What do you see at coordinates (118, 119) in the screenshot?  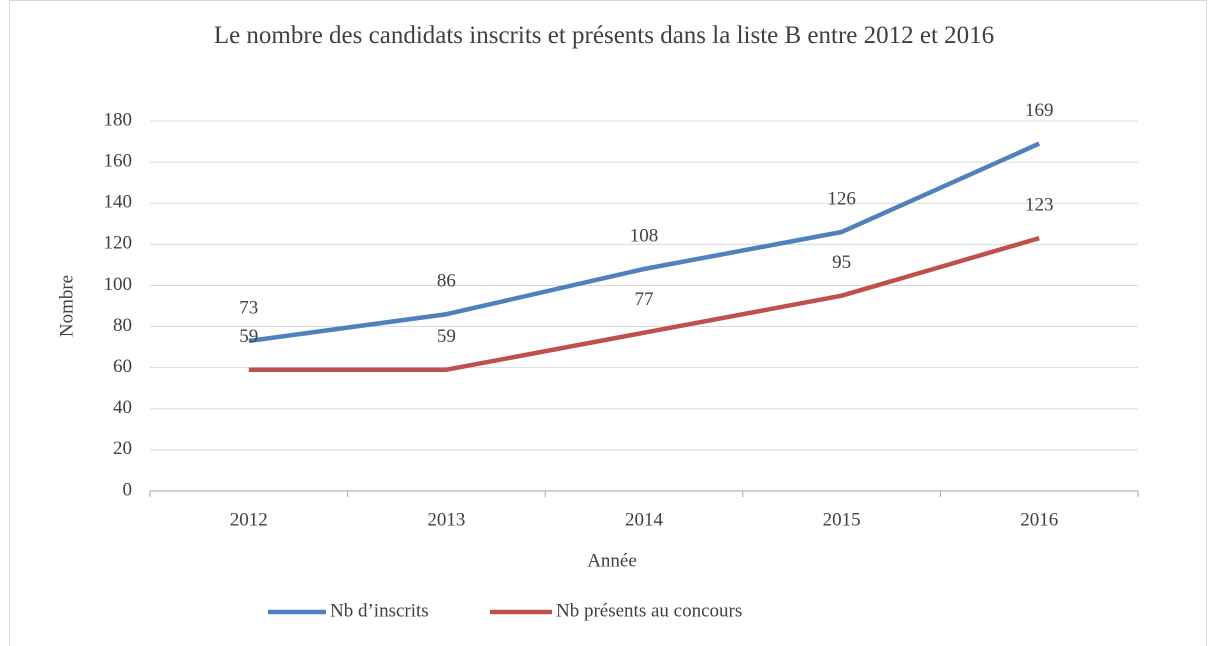 I see `y-tick-label: 180` at bounding box center [118, 119].